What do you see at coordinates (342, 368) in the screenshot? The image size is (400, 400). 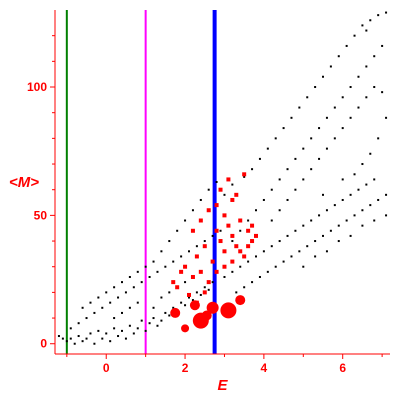 I see `x-tick-label-6: 6` at bounding box center [342, 368].